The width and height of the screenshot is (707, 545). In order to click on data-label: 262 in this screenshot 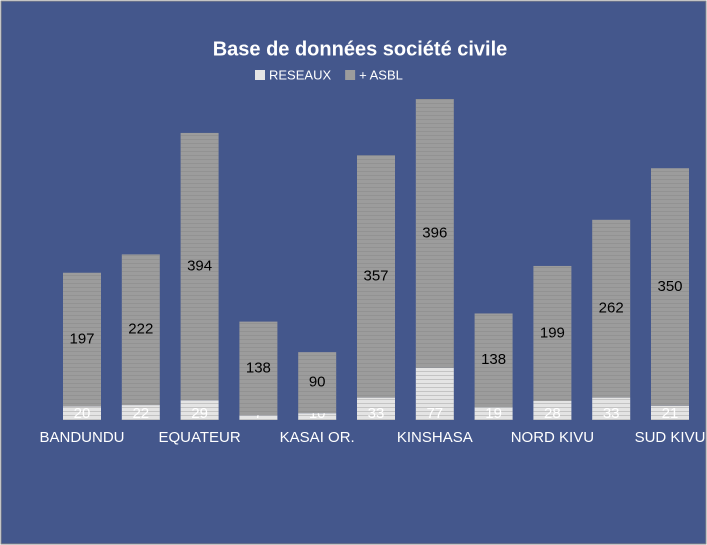, I will do `click(611, 308)`.